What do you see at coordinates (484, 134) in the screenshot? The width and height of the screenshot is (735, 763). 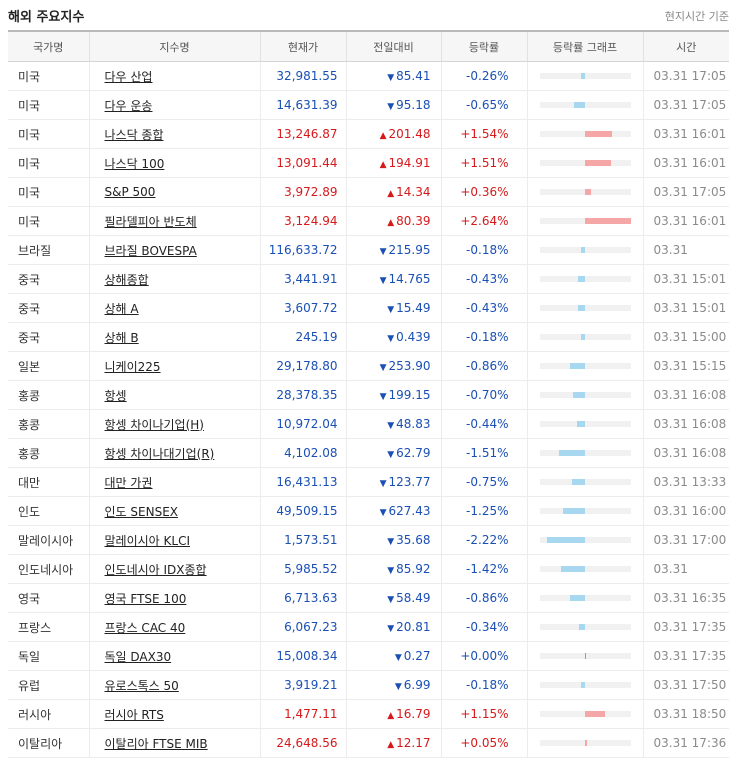 I see `rate-cell: +1.54%` at bounding box center [484, 134].